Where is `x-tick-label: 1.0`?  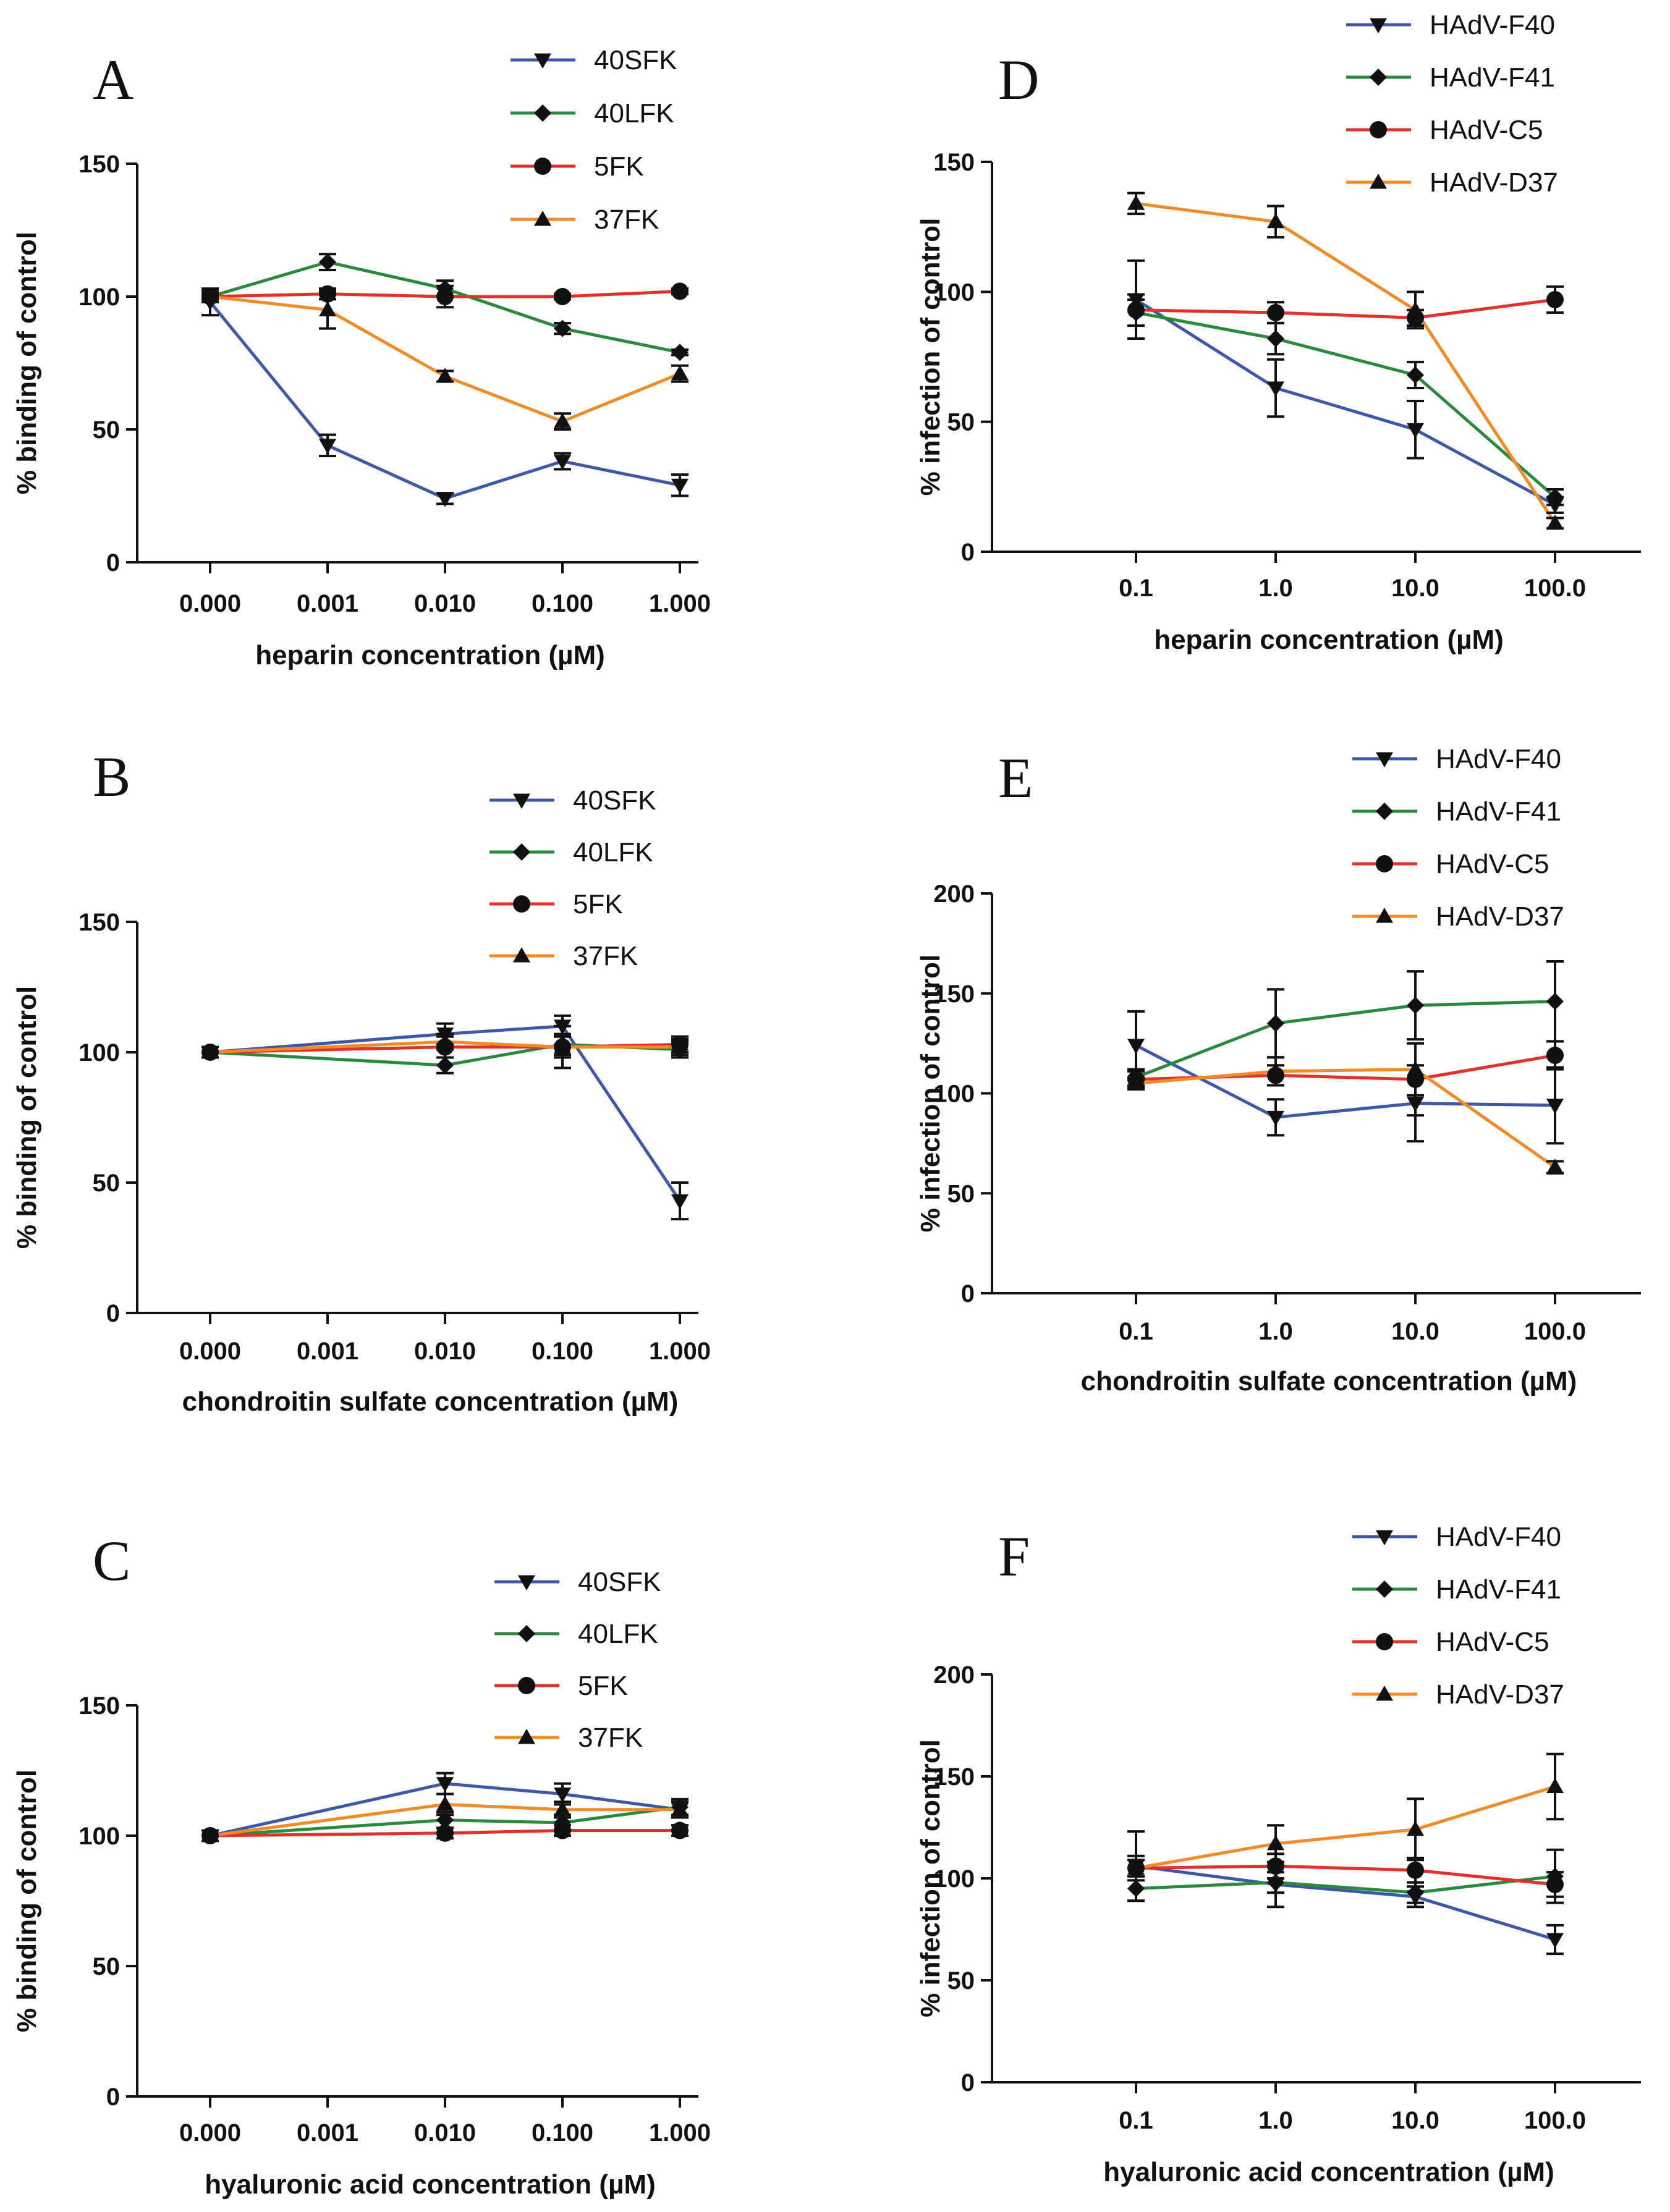 x-tick-label: 1.0 is located at coordinates (1275, 1331).